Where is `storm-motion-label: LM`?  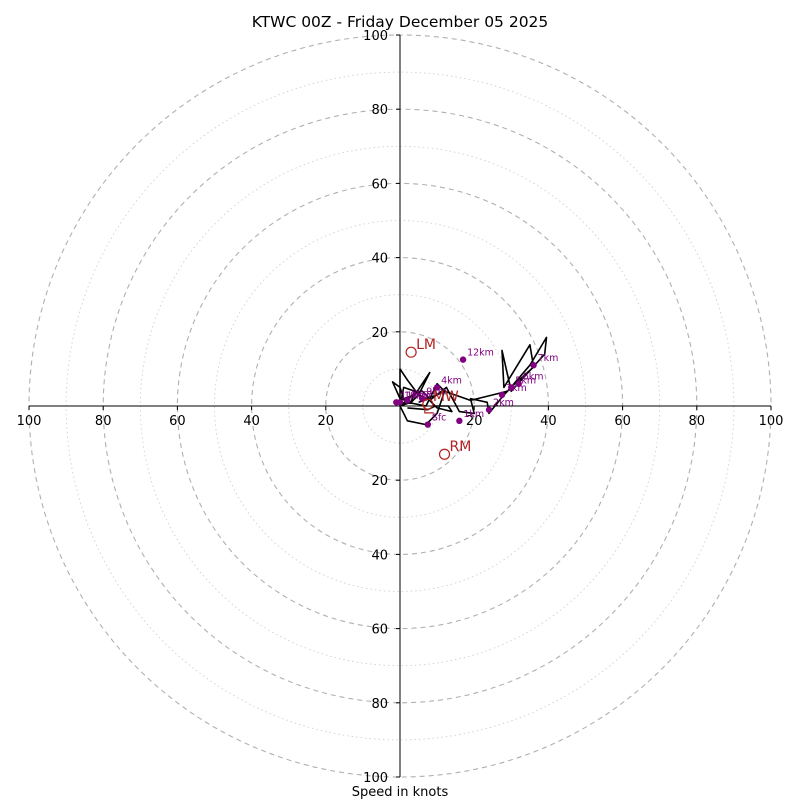
storm-motion-label: LM is located at coordinates (426, 345).